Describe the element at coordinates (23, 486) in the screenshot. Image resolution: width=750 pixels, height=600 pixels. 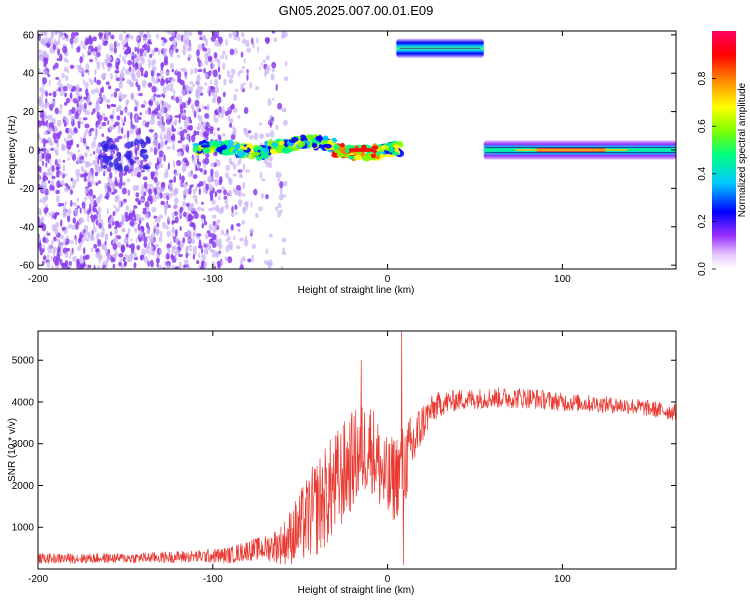
I see `snr-y-tick-label: 2000` at that location.